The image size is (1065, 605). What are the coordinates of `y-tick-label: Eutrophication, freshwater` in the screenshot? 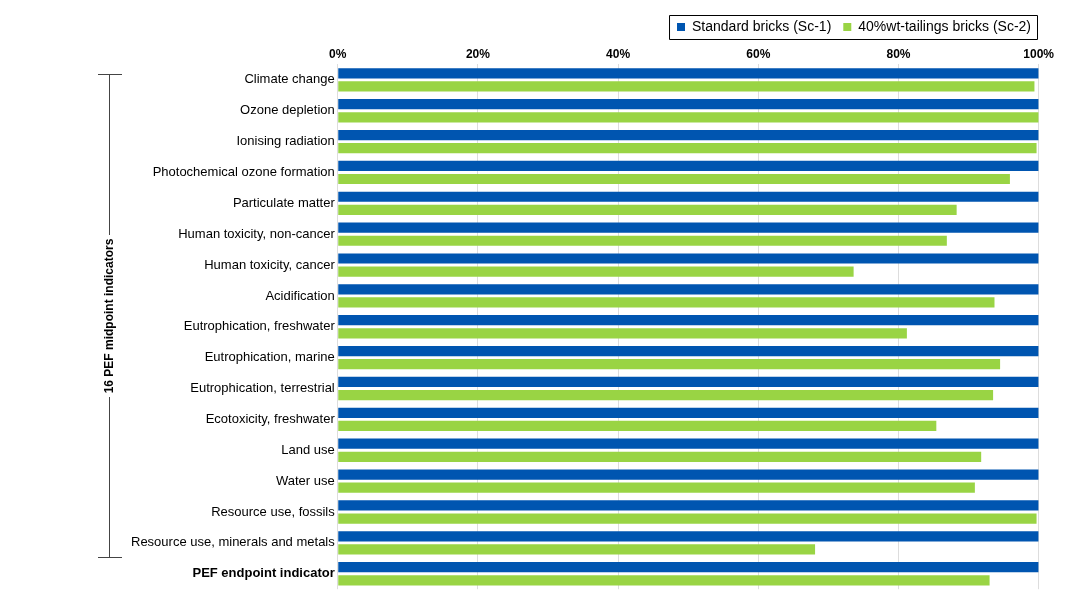 It's located at (259, 326).